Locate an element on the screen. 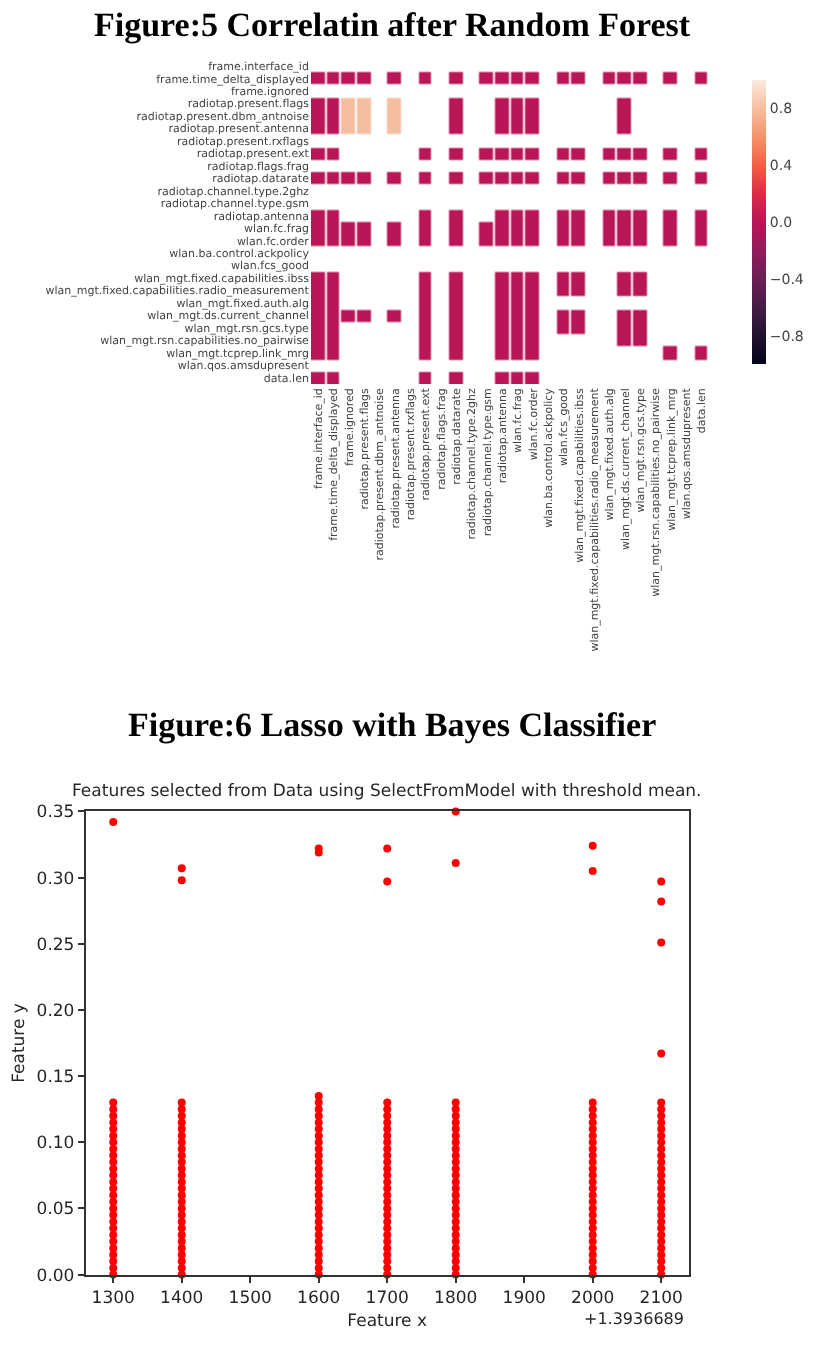  y-tick-label: 0.20 is located at coordinates (55, 1011).